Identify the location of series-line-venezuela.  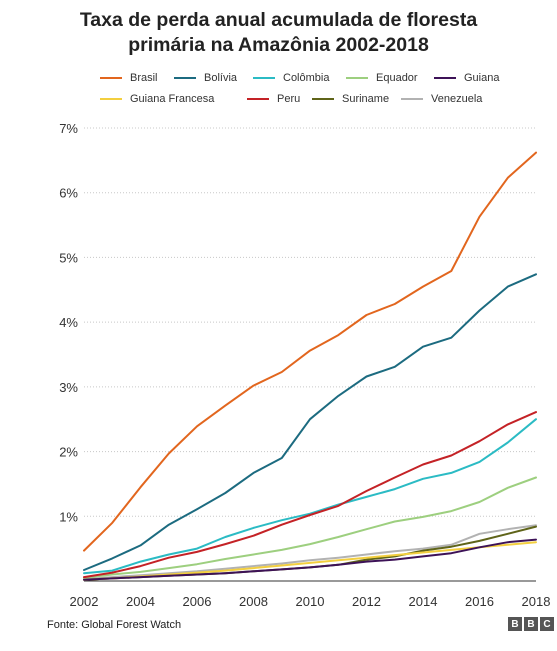
(310, 552).